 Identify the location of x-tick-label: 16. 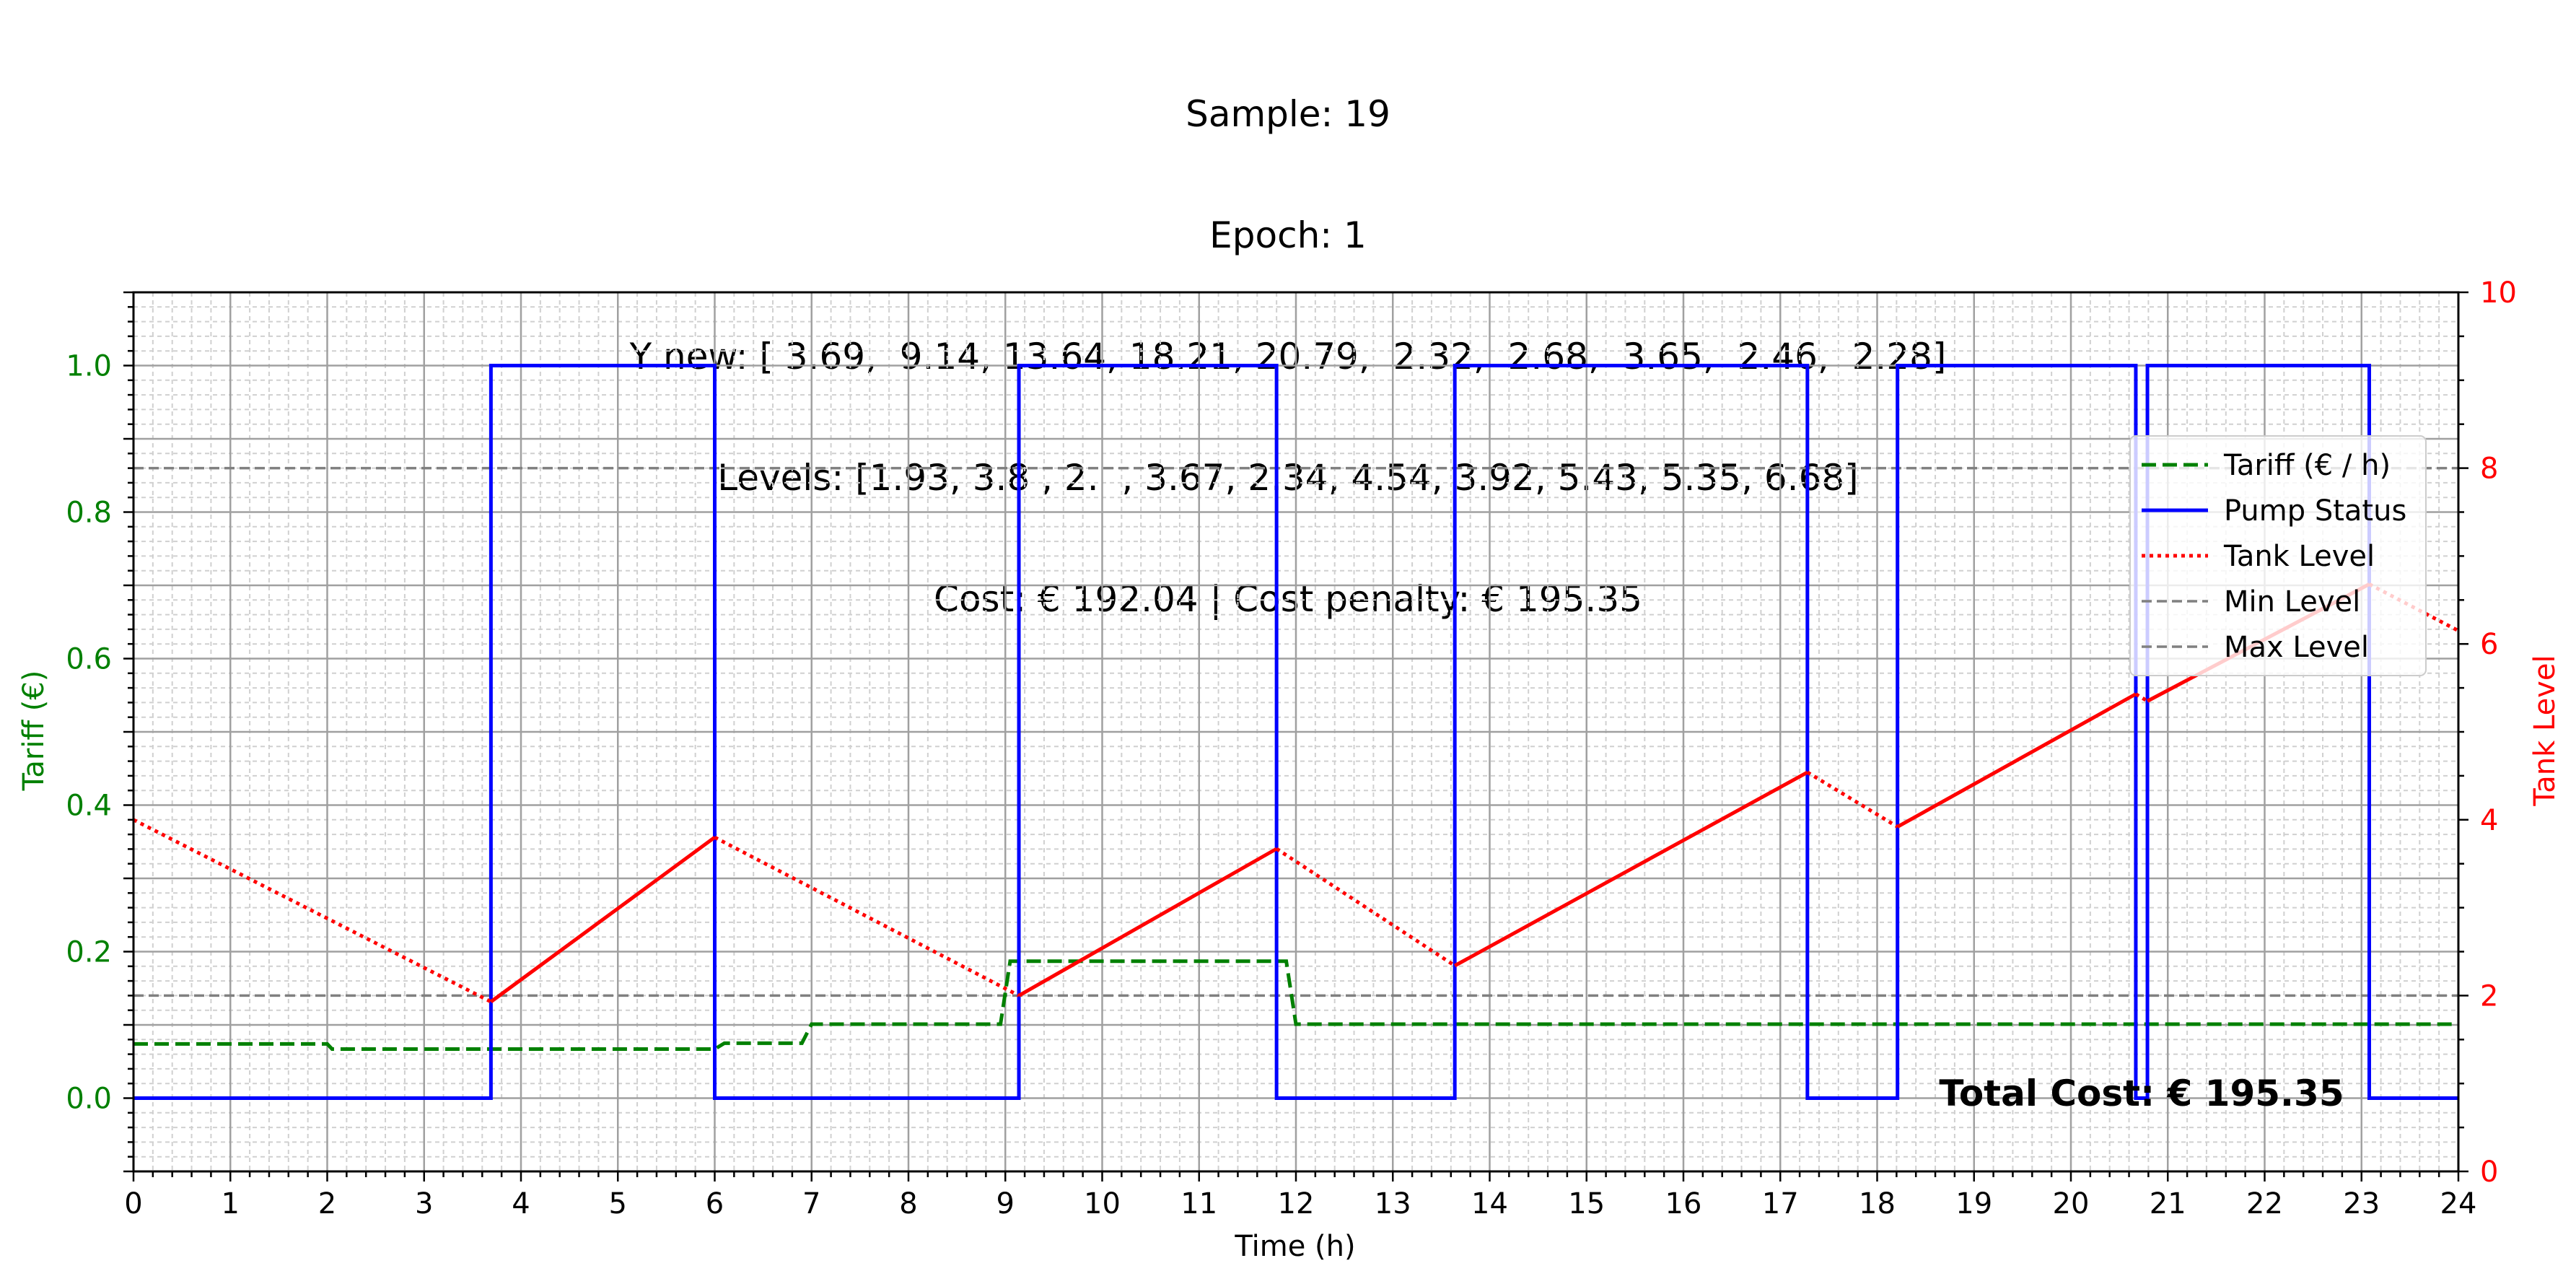
(1684, 1203).